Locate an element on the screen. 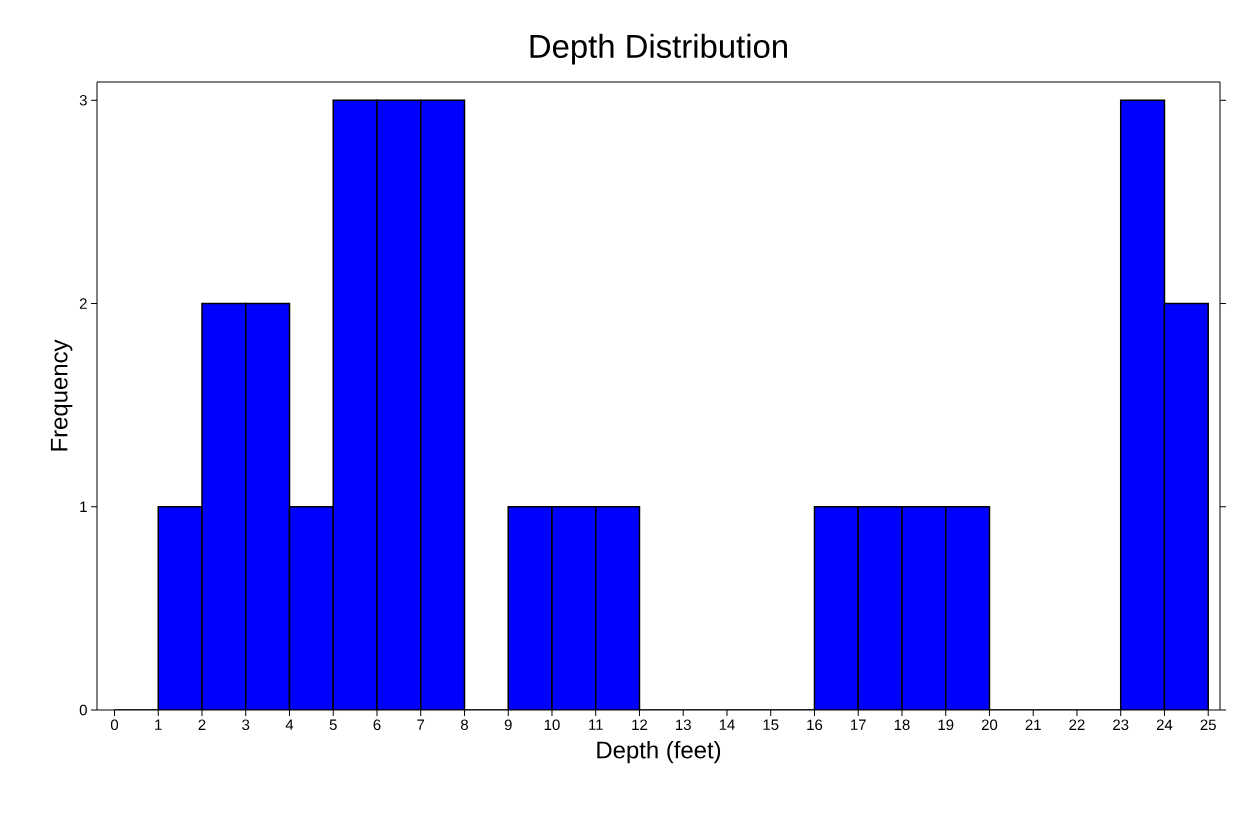 The width and height of the screenshot is (1237, 820). x-tick-label: 0 is located at coordinates (114, 725).